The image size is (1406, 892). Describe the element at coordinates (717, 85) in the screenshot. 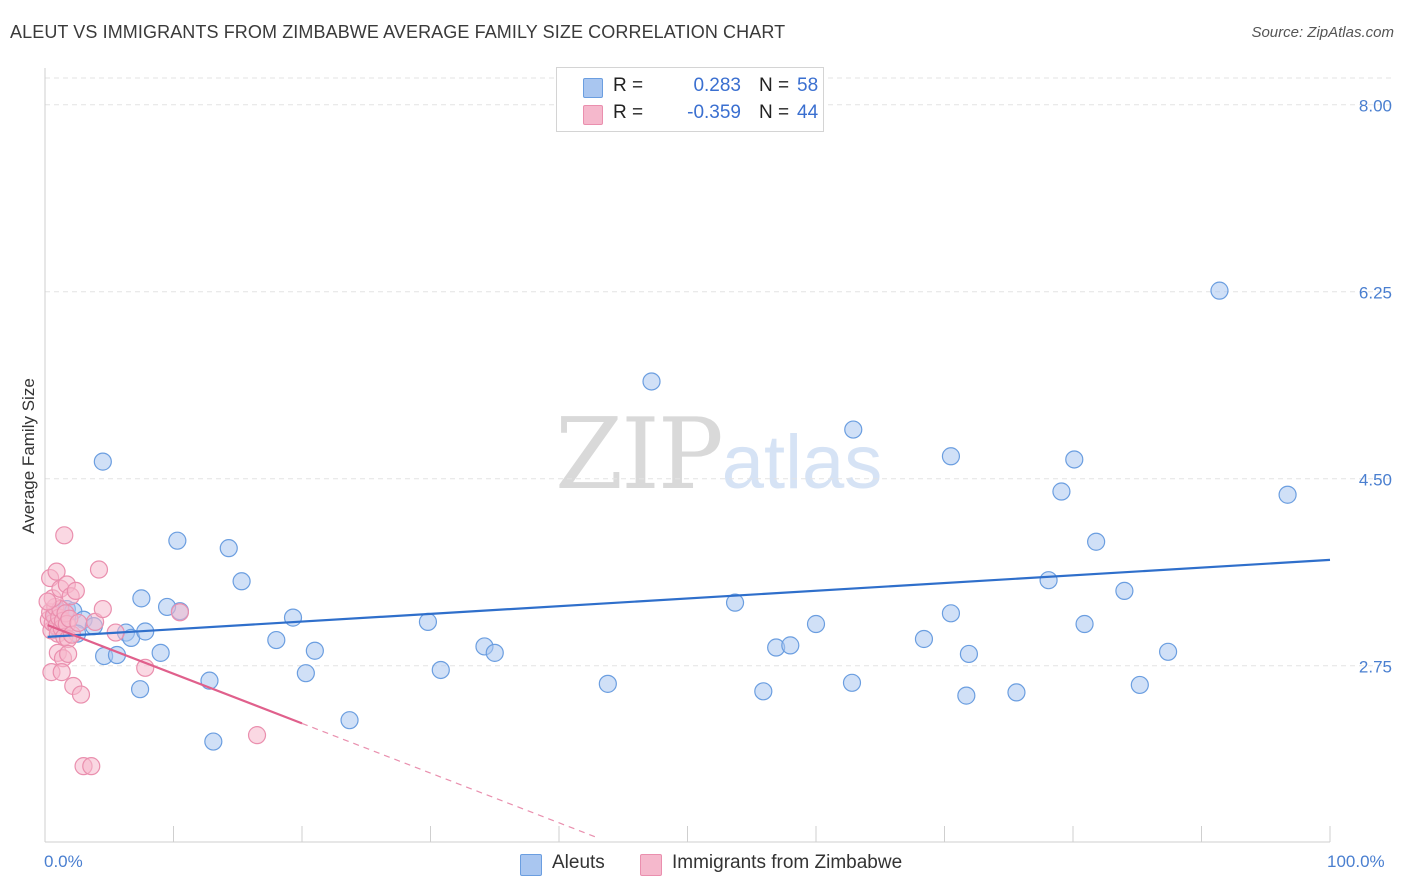

I see `legend-r-value: 0.283` at that location.